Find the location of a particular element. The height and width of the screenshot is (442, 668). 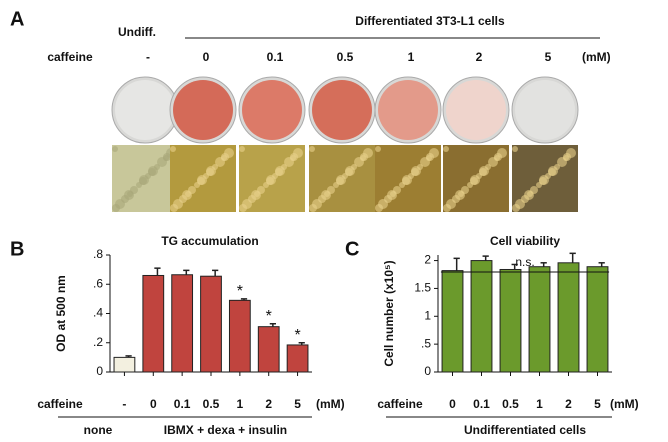

bracket-label: n.s. is located at coordinates (524, 262).